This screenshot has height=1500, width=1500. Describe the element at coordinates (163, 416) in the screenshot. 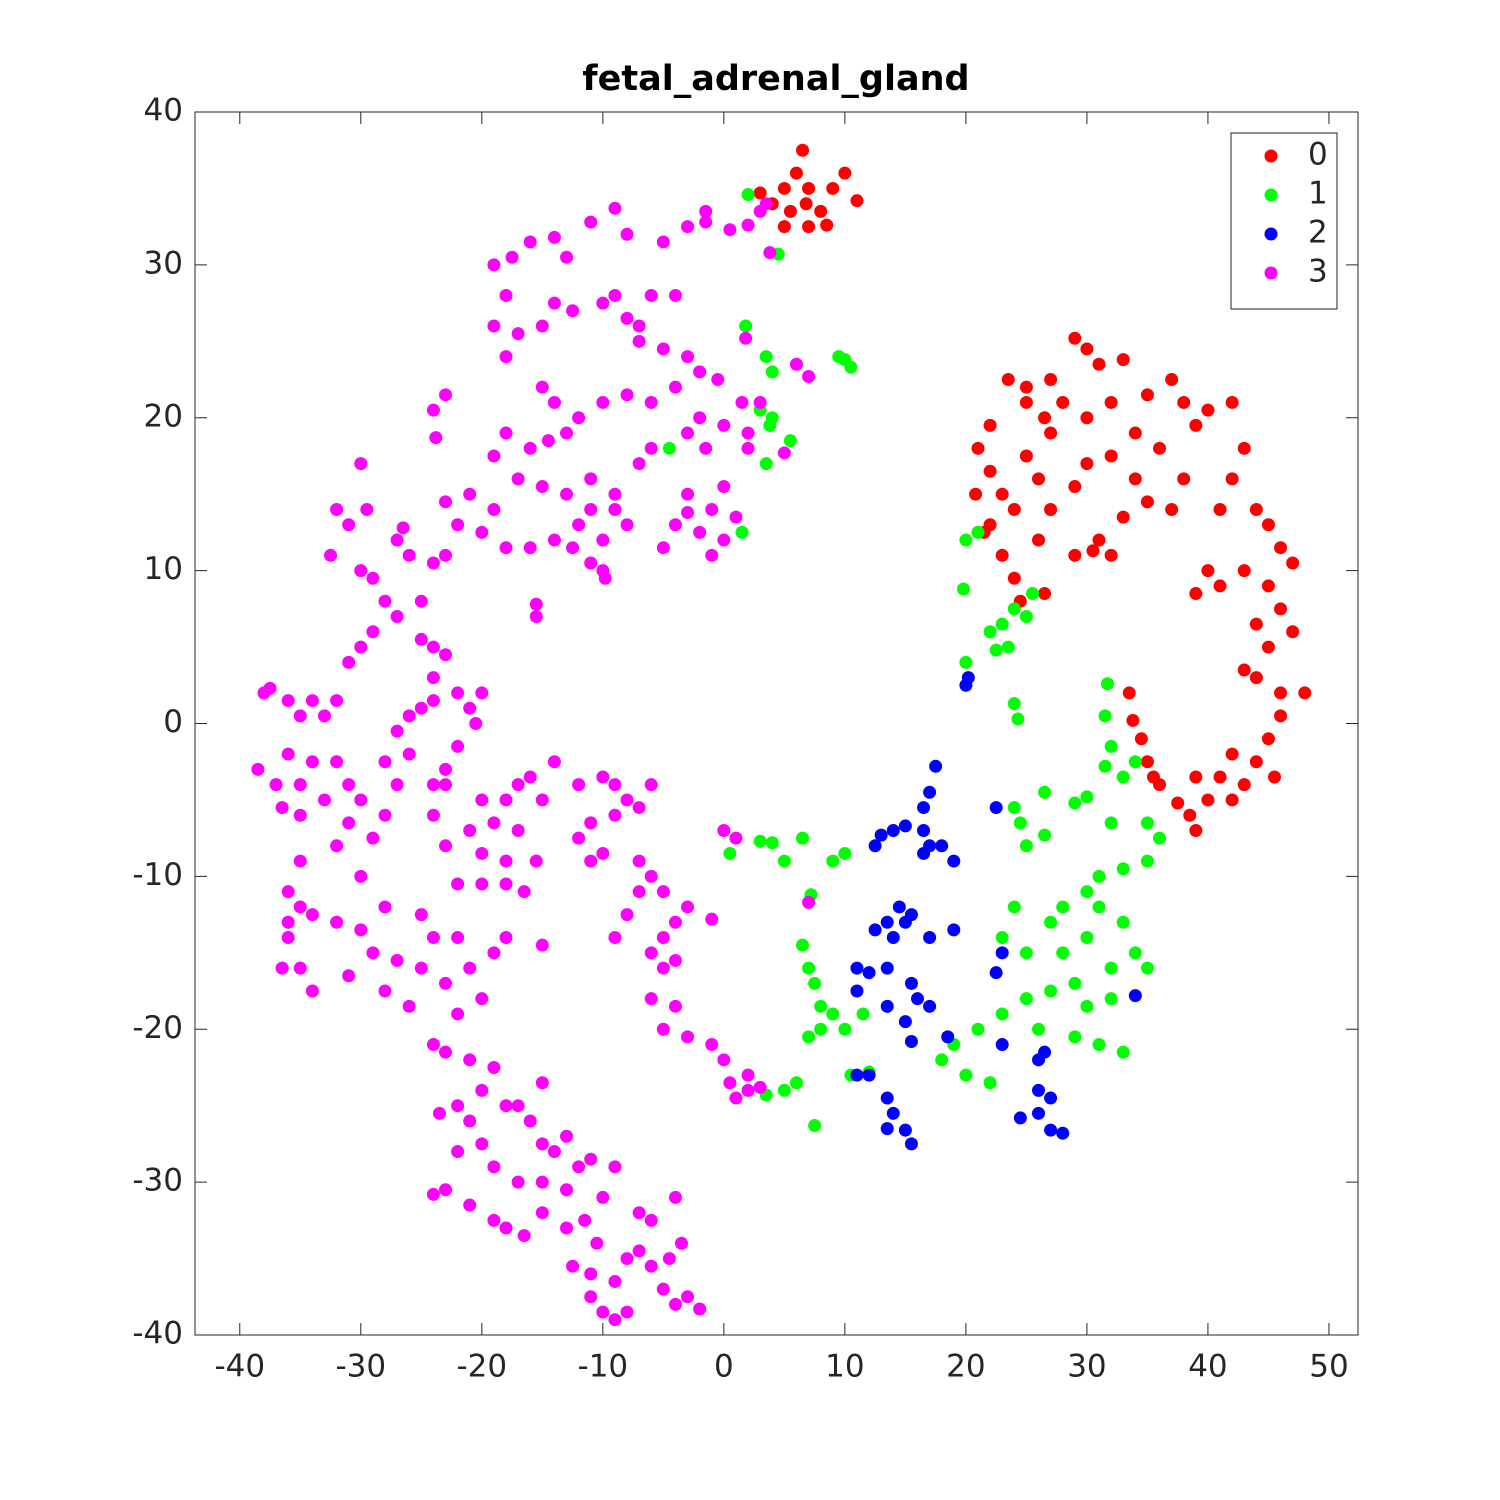

I see `y-tick-label: 20` at that location.